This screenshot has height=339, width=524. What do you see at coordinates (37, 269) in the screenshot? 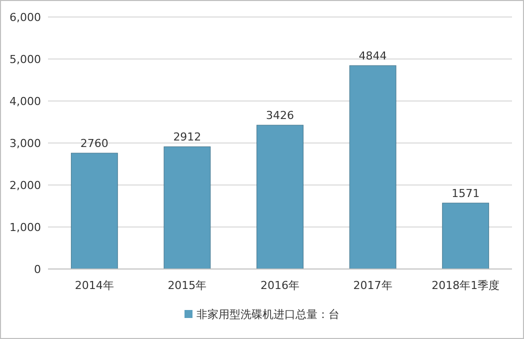
I see `y-tick-label: 0` at bounding box center [37, 269].